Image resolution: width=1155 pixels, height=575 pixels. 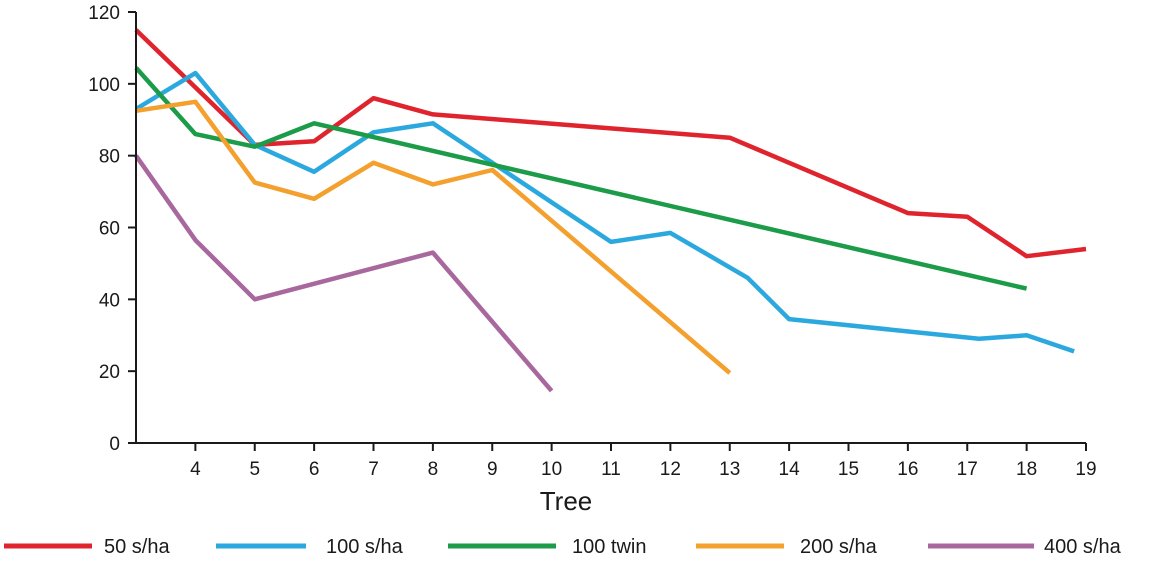 I want to click on x-tick-label: 4, so click(x=195, y=469).